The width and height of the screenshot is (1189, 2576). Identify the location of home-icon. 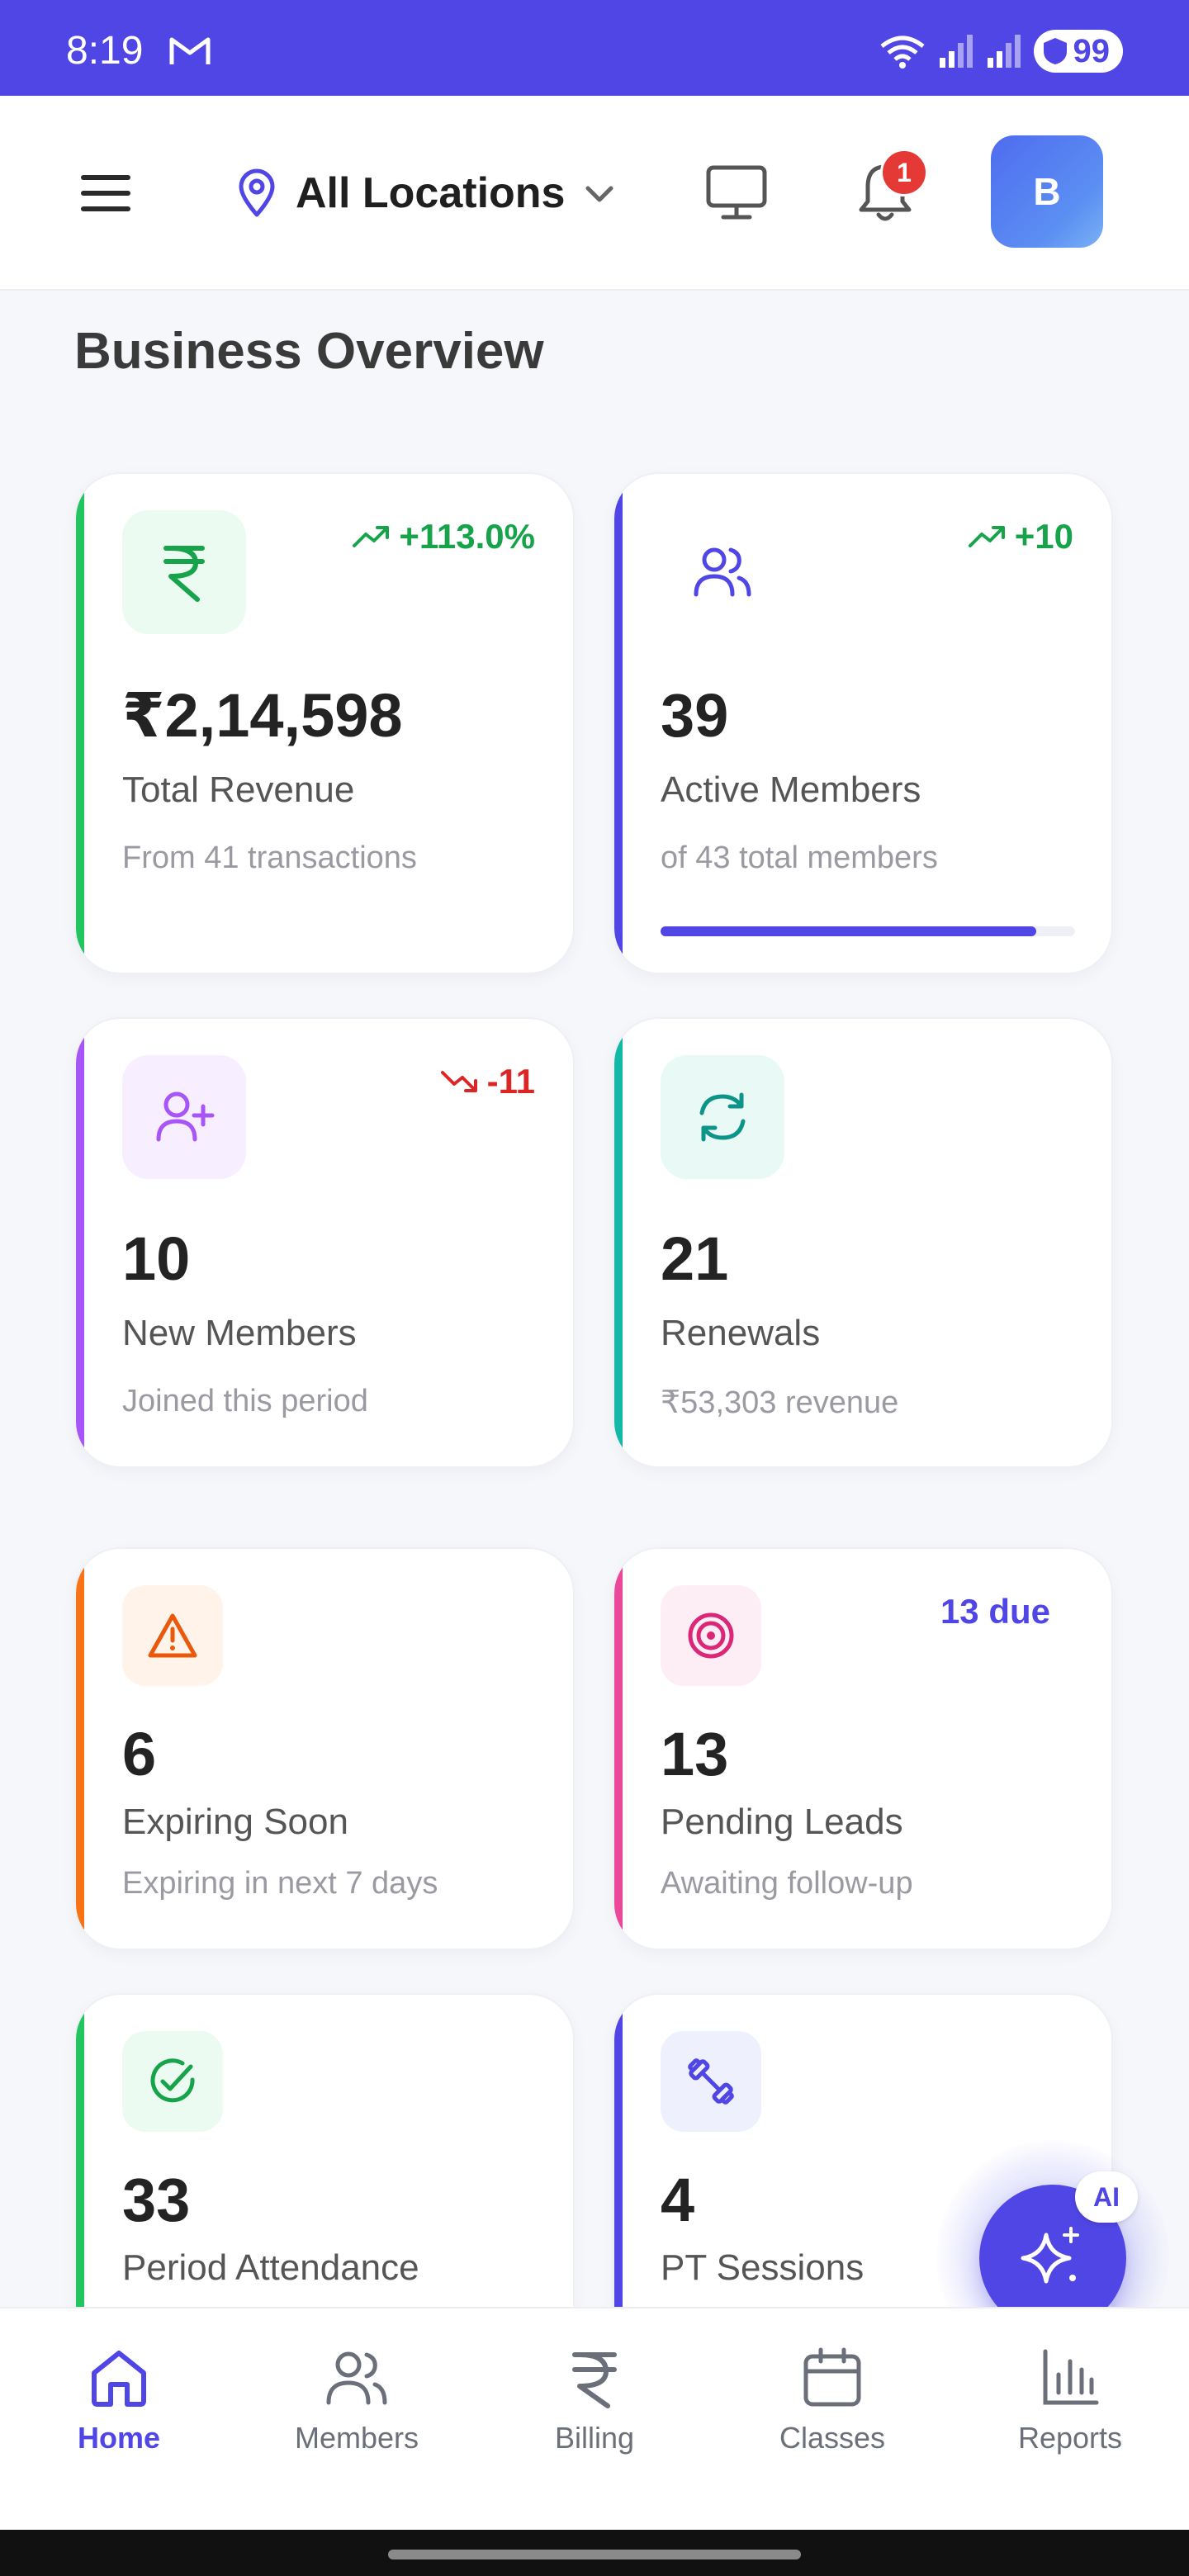
(119, 2379).